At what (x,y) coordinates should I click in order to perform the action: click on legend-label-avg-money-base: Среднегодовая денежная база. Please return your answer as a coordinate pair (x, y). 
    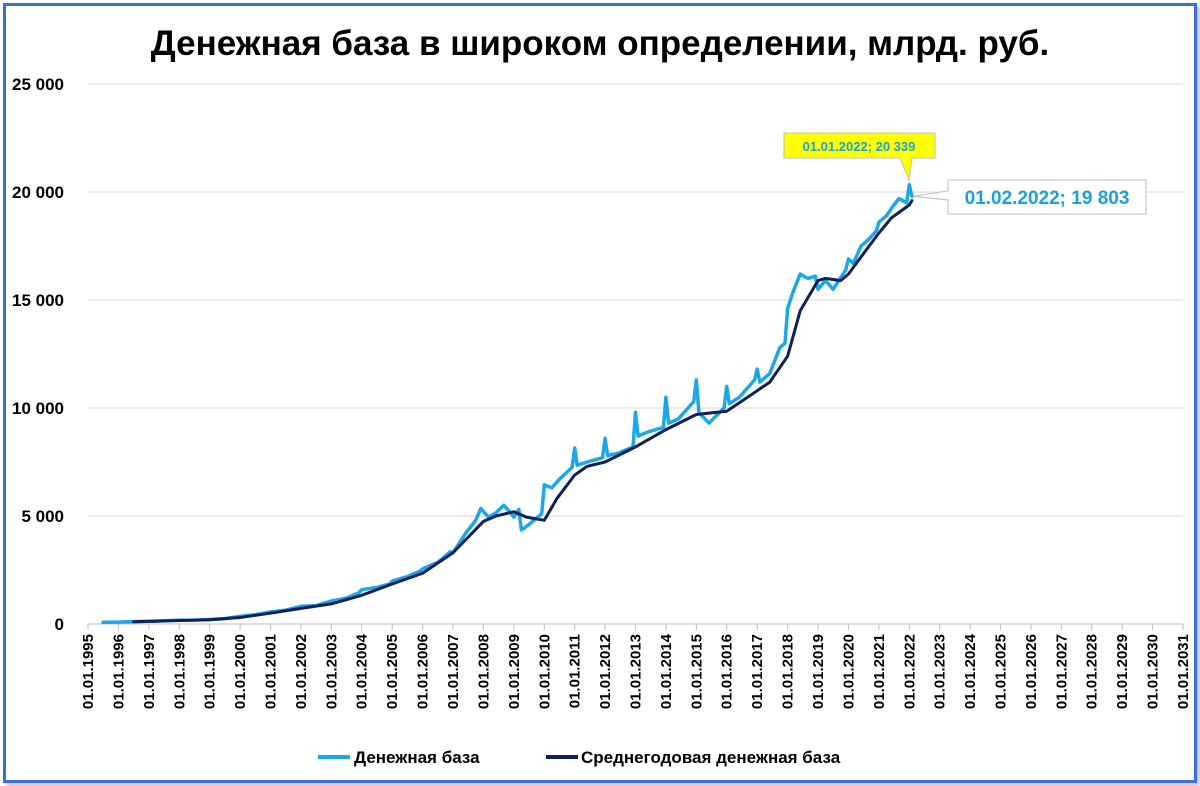
    Looking at the image, I should click on (711, 757).